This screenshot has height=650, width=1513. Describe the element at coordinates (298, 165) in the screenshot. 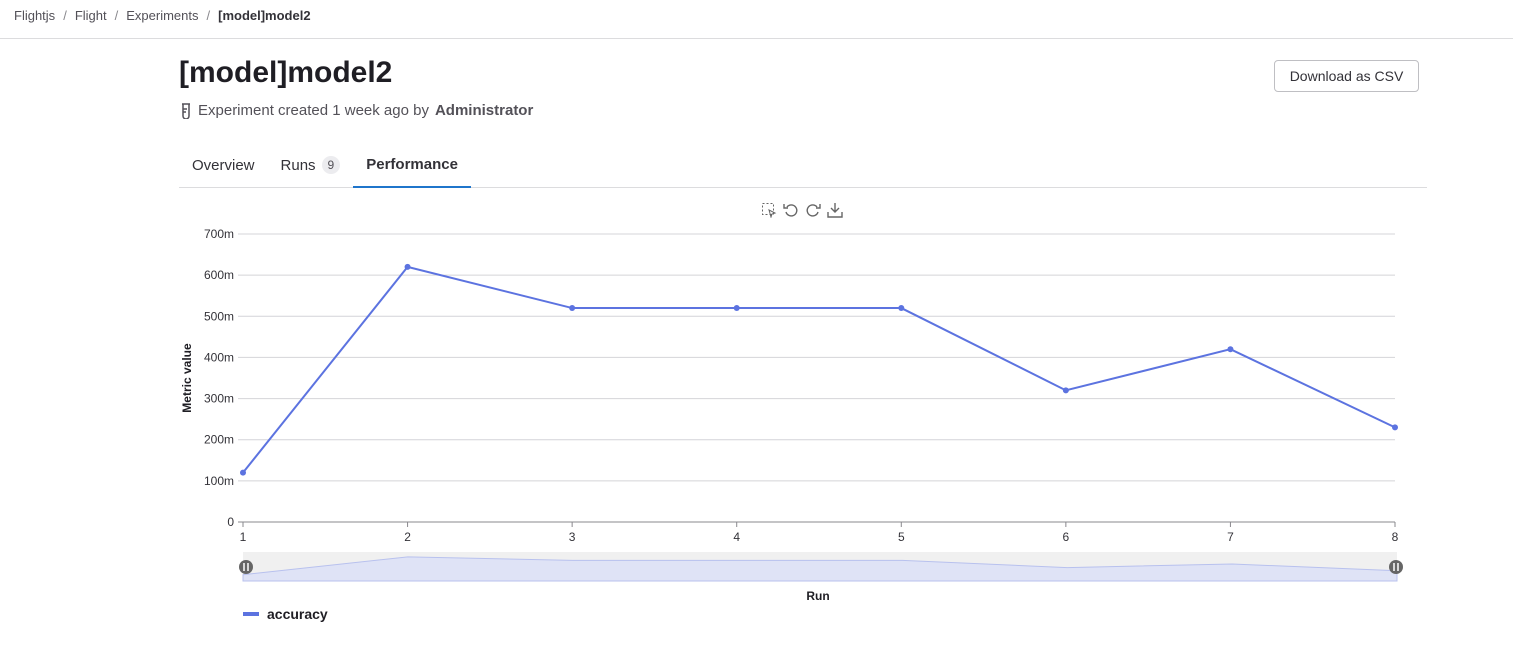

I see `tab-label: Runs` at that location.